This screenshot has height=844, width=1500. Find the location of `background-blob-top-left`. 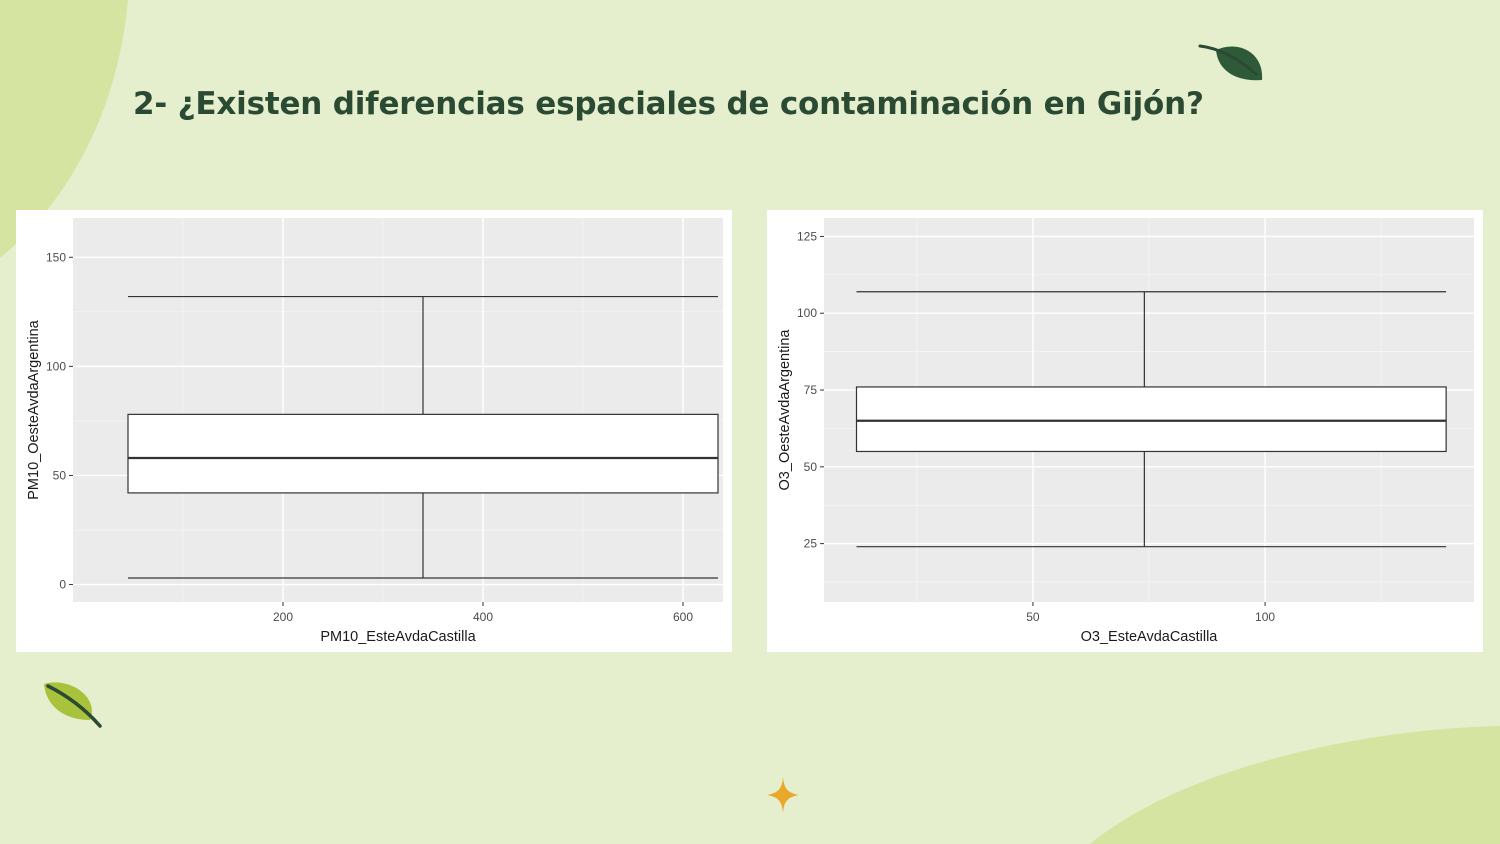

background-blob-top-left is located at coordinates (64, 129).